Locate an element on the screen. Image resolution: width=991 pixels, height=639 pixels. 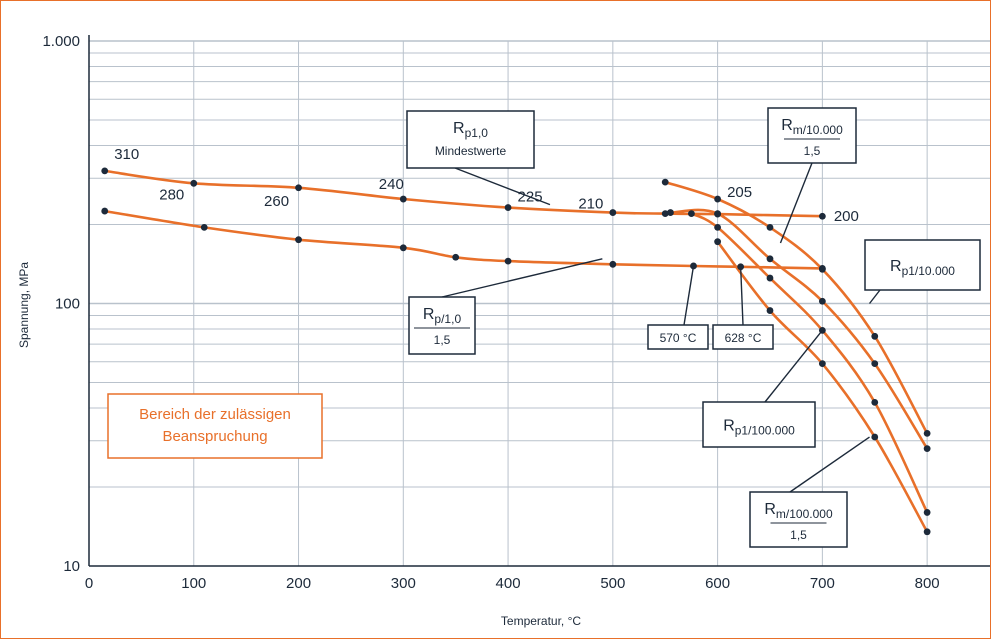
label-box-rp10000 is located at coordinates (922, 265).